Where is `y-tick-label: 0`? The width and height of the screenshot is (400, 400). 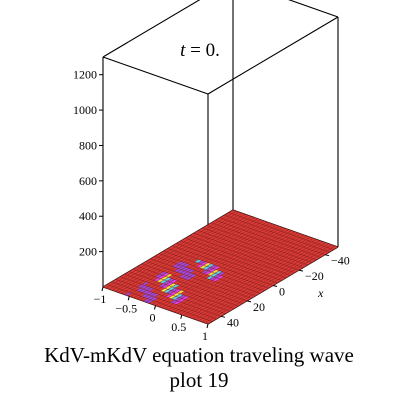
y-tick-label: 0 is located at coordinates (153, 318).